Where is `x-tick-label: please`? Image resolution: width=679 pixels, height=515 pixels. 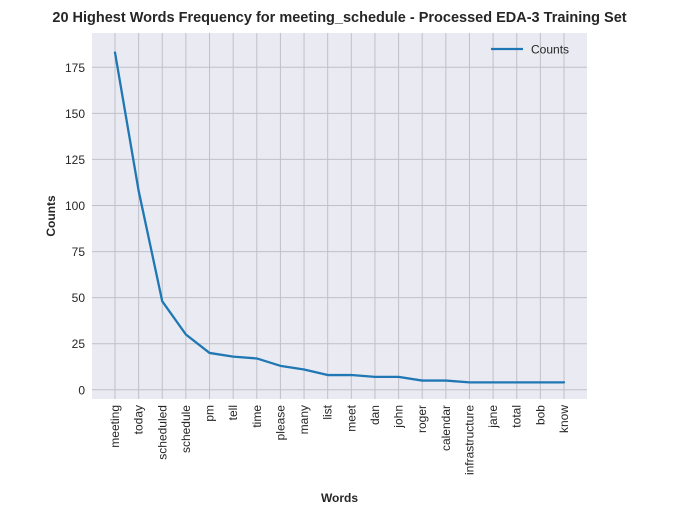 x-tick-label: please is located at coordinates (280, 423).